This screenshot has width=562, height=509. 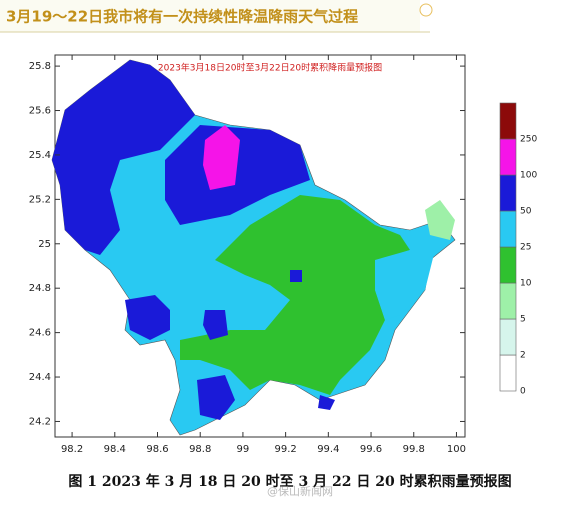 What do you see at coordinates (44, 244) in the screenshot?
I see `y-tick-label: 25` at bounding box center [44, 244].